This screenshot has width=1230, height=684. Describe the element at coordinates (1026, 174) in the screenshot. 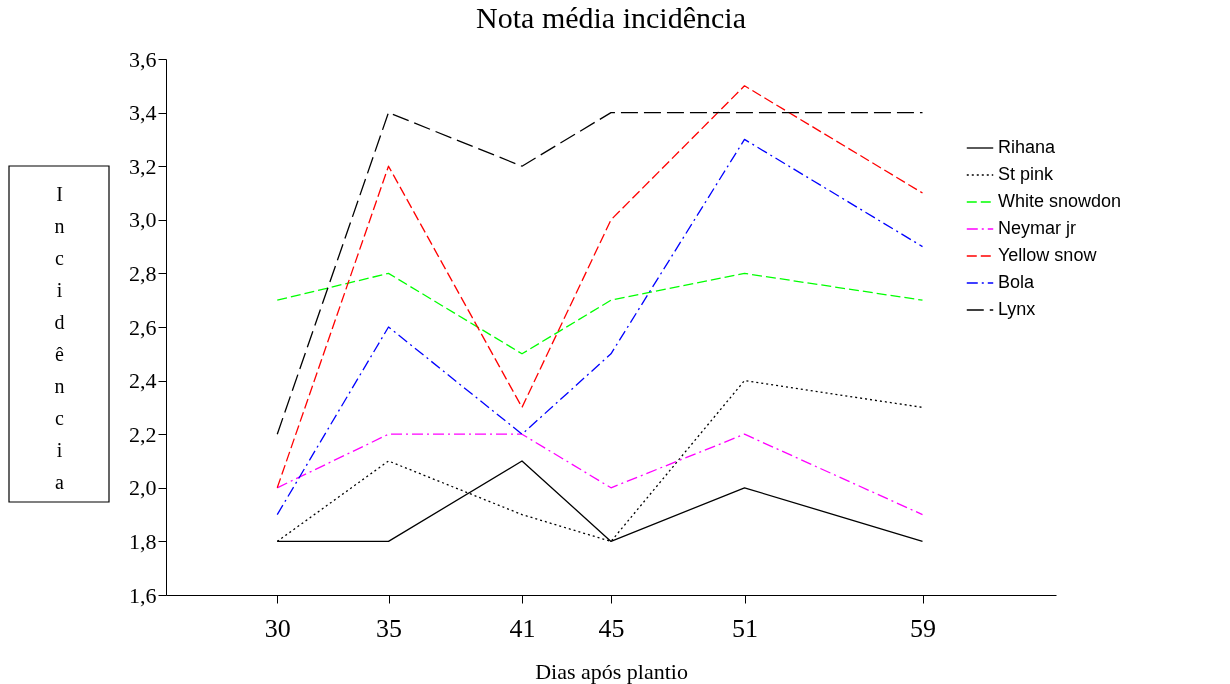

I see `legend-label: St pink` at that location.